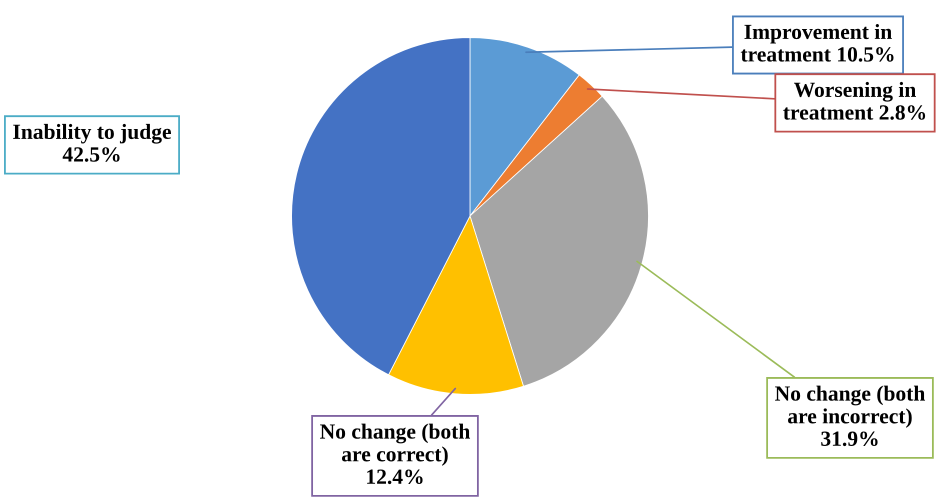  What do you see at coordinates (817, 43) in the screenshot?
I see `slice-label: Improvement in treatment 10.5%` at bounding box center [817, 43].